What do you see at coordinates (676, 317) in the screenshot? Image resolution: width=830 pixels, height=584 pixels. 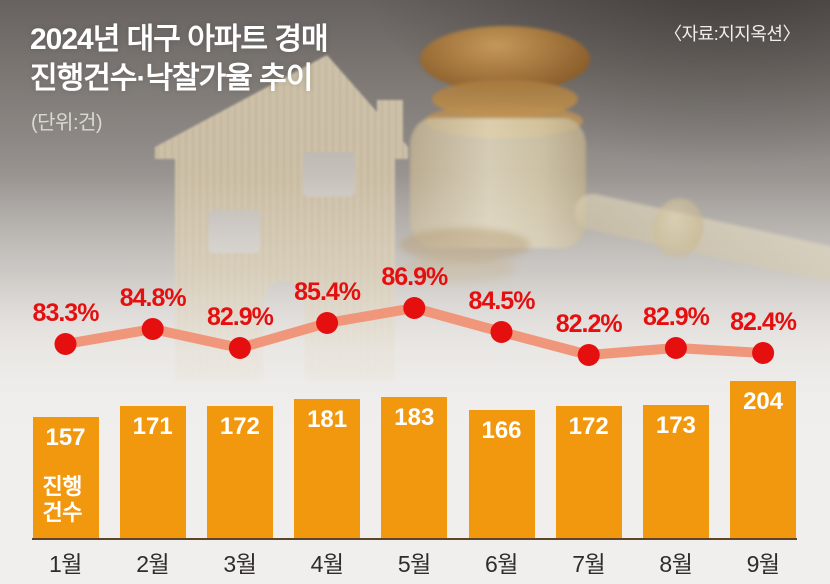 I see `rate-label-8월: 82.9%` at bounding box center [676, 317].